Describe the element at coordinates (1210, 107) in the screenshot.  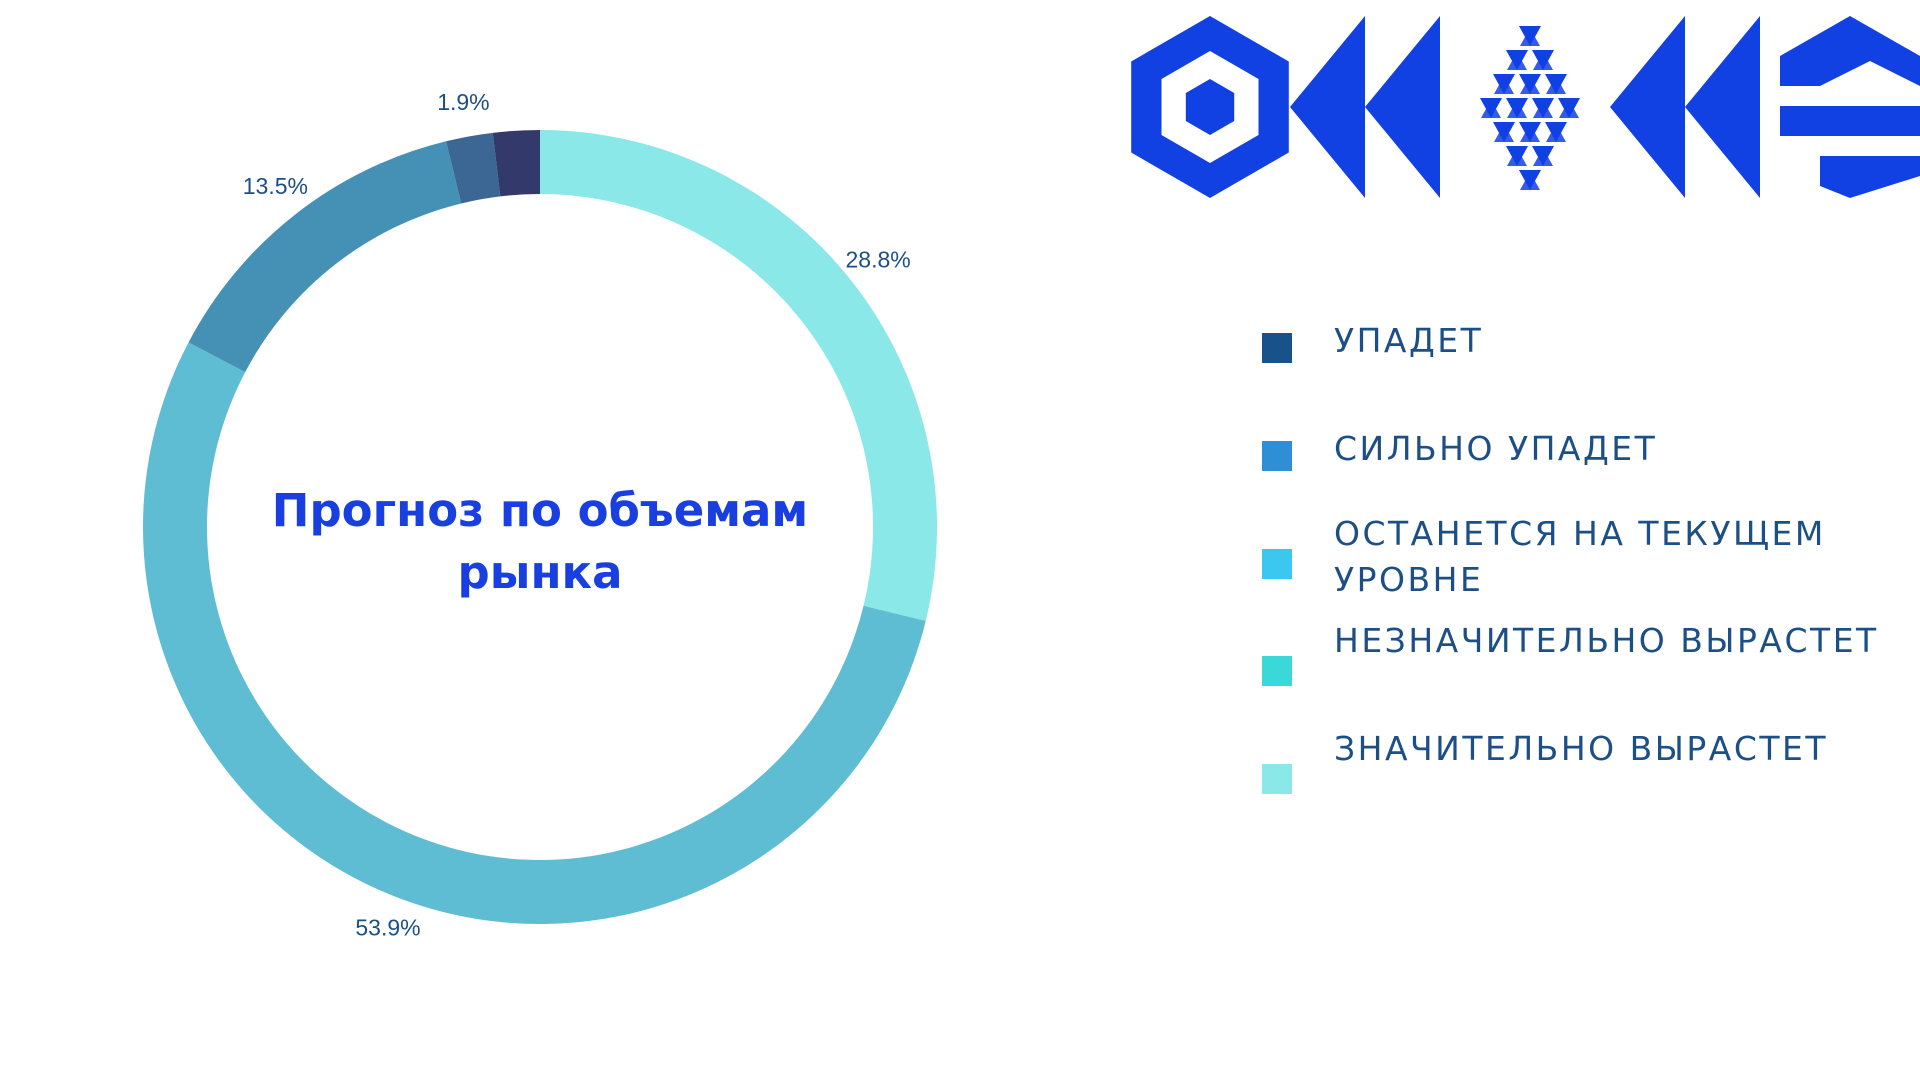
I see `ornament-hexagon-core` at that location.